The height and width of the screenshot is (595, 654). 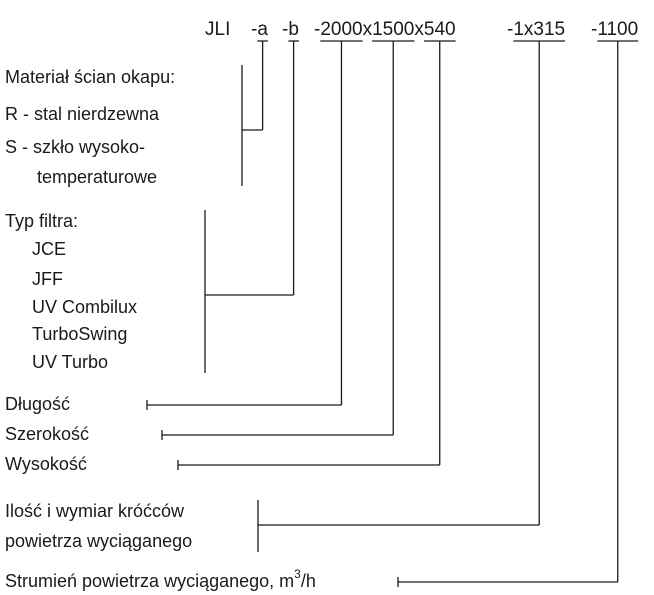 What do you see at coordinates (79, 334) in the screenshot?
I see `filter-option: TurboSwing` at bounding box center [79, 334].